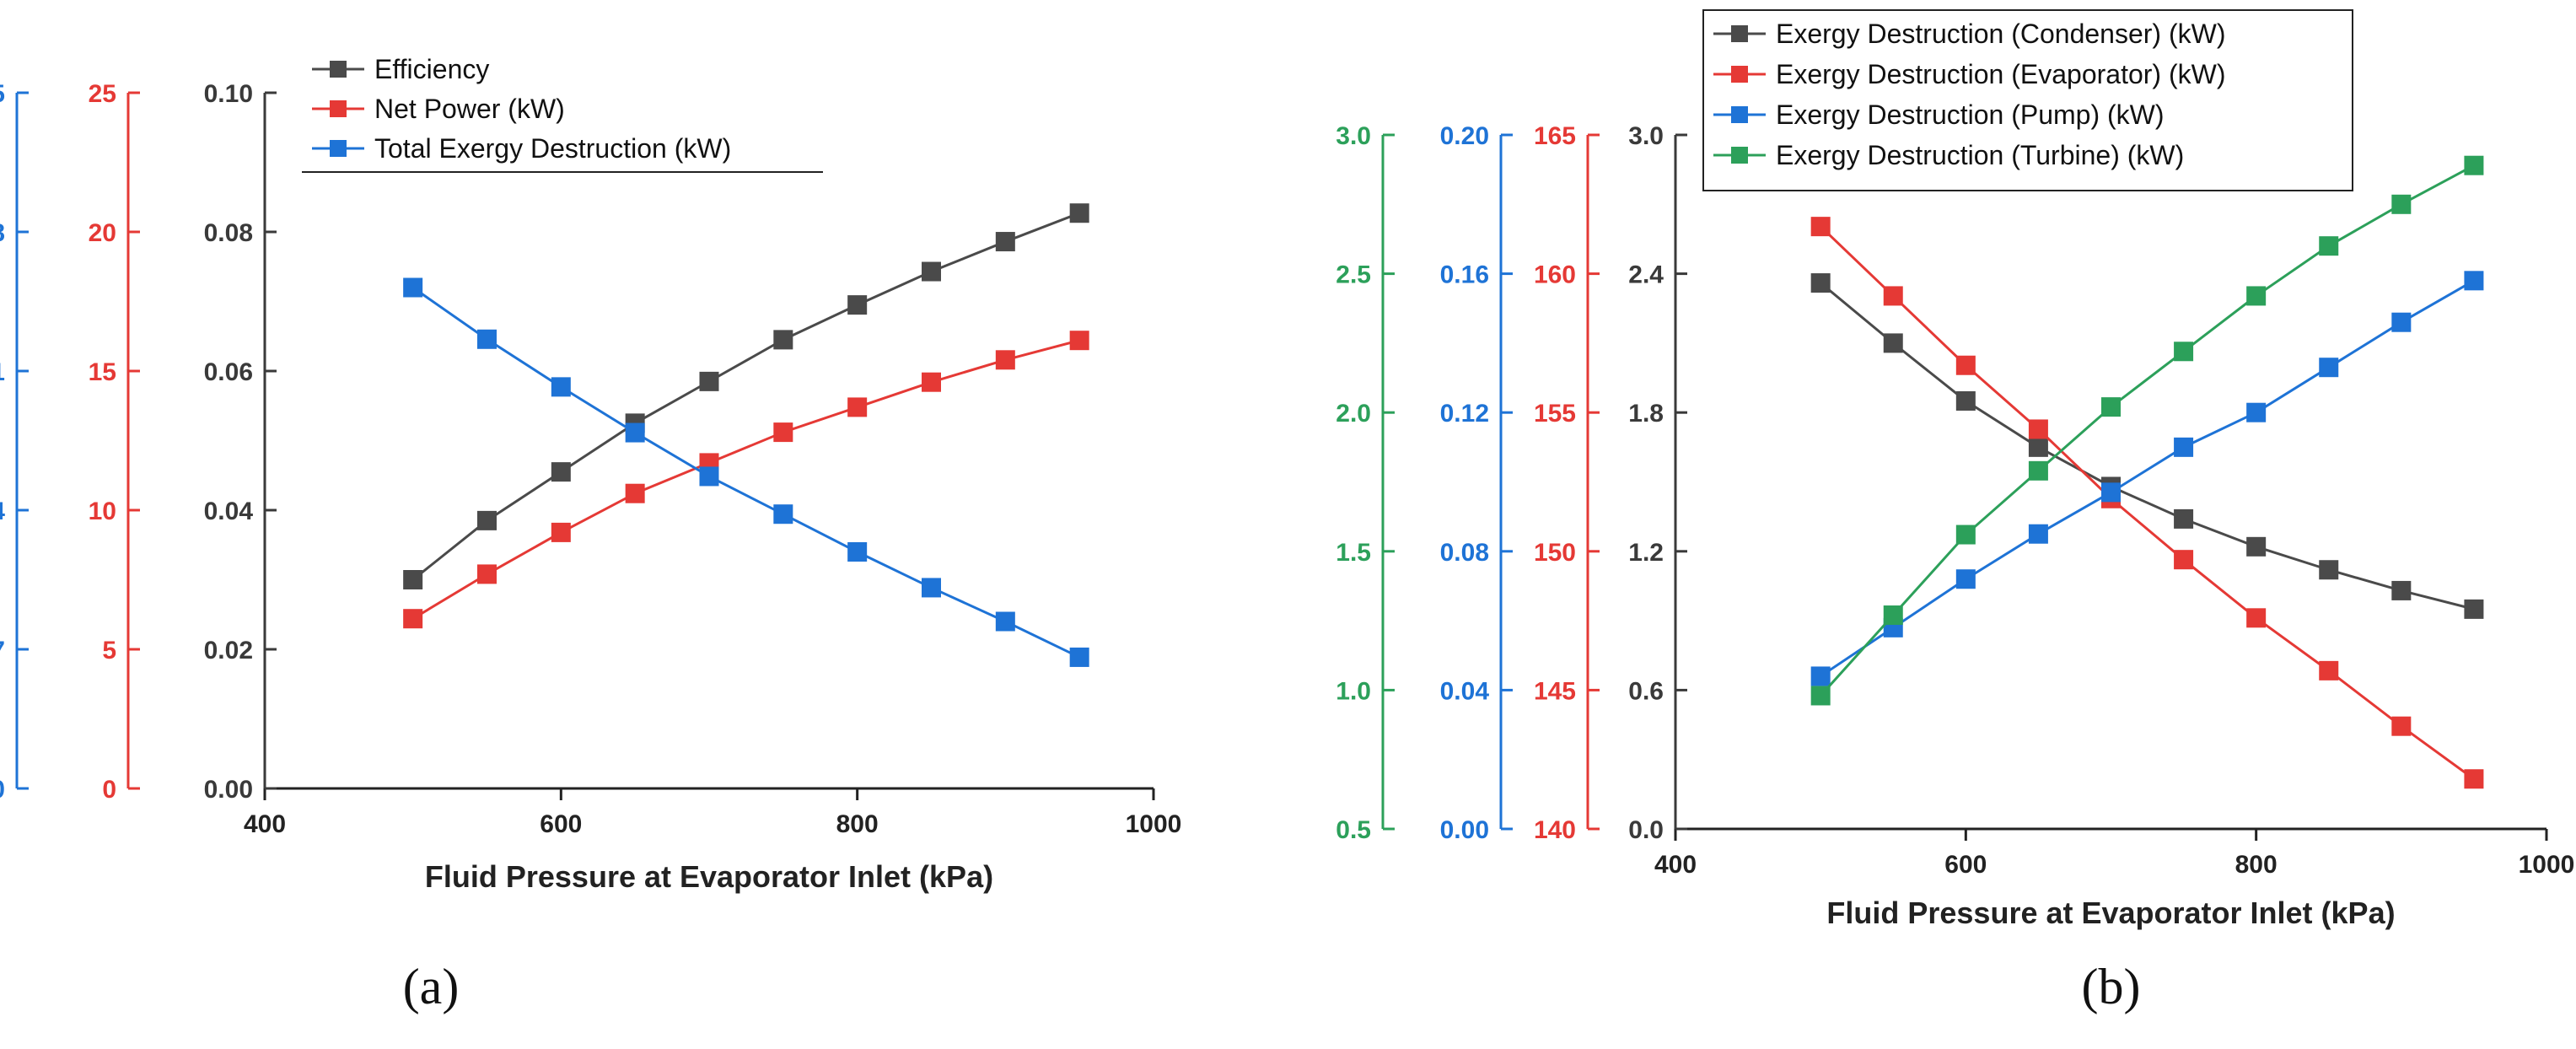  I want to click on y-tick-label-power: 25, so click(102, 94).